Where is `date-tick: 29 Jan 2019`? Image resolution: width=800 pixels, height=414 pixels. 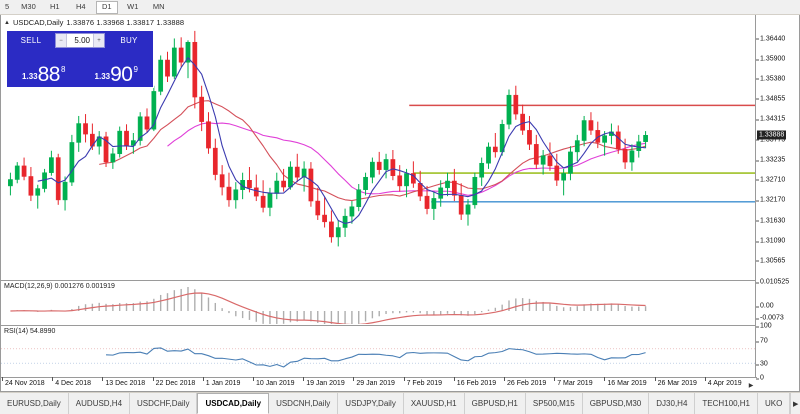 date-tick: 29 Jan 2019 is located at coordinates (374, 382).